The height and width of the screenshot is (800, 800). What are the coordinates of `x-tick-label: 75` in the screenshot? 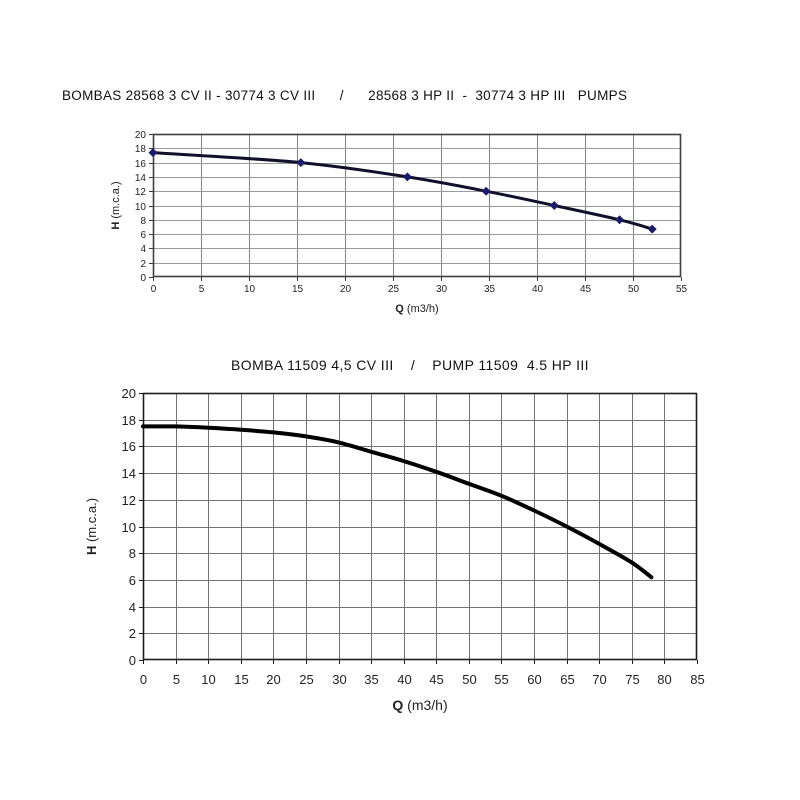 It's located at (632, 679).